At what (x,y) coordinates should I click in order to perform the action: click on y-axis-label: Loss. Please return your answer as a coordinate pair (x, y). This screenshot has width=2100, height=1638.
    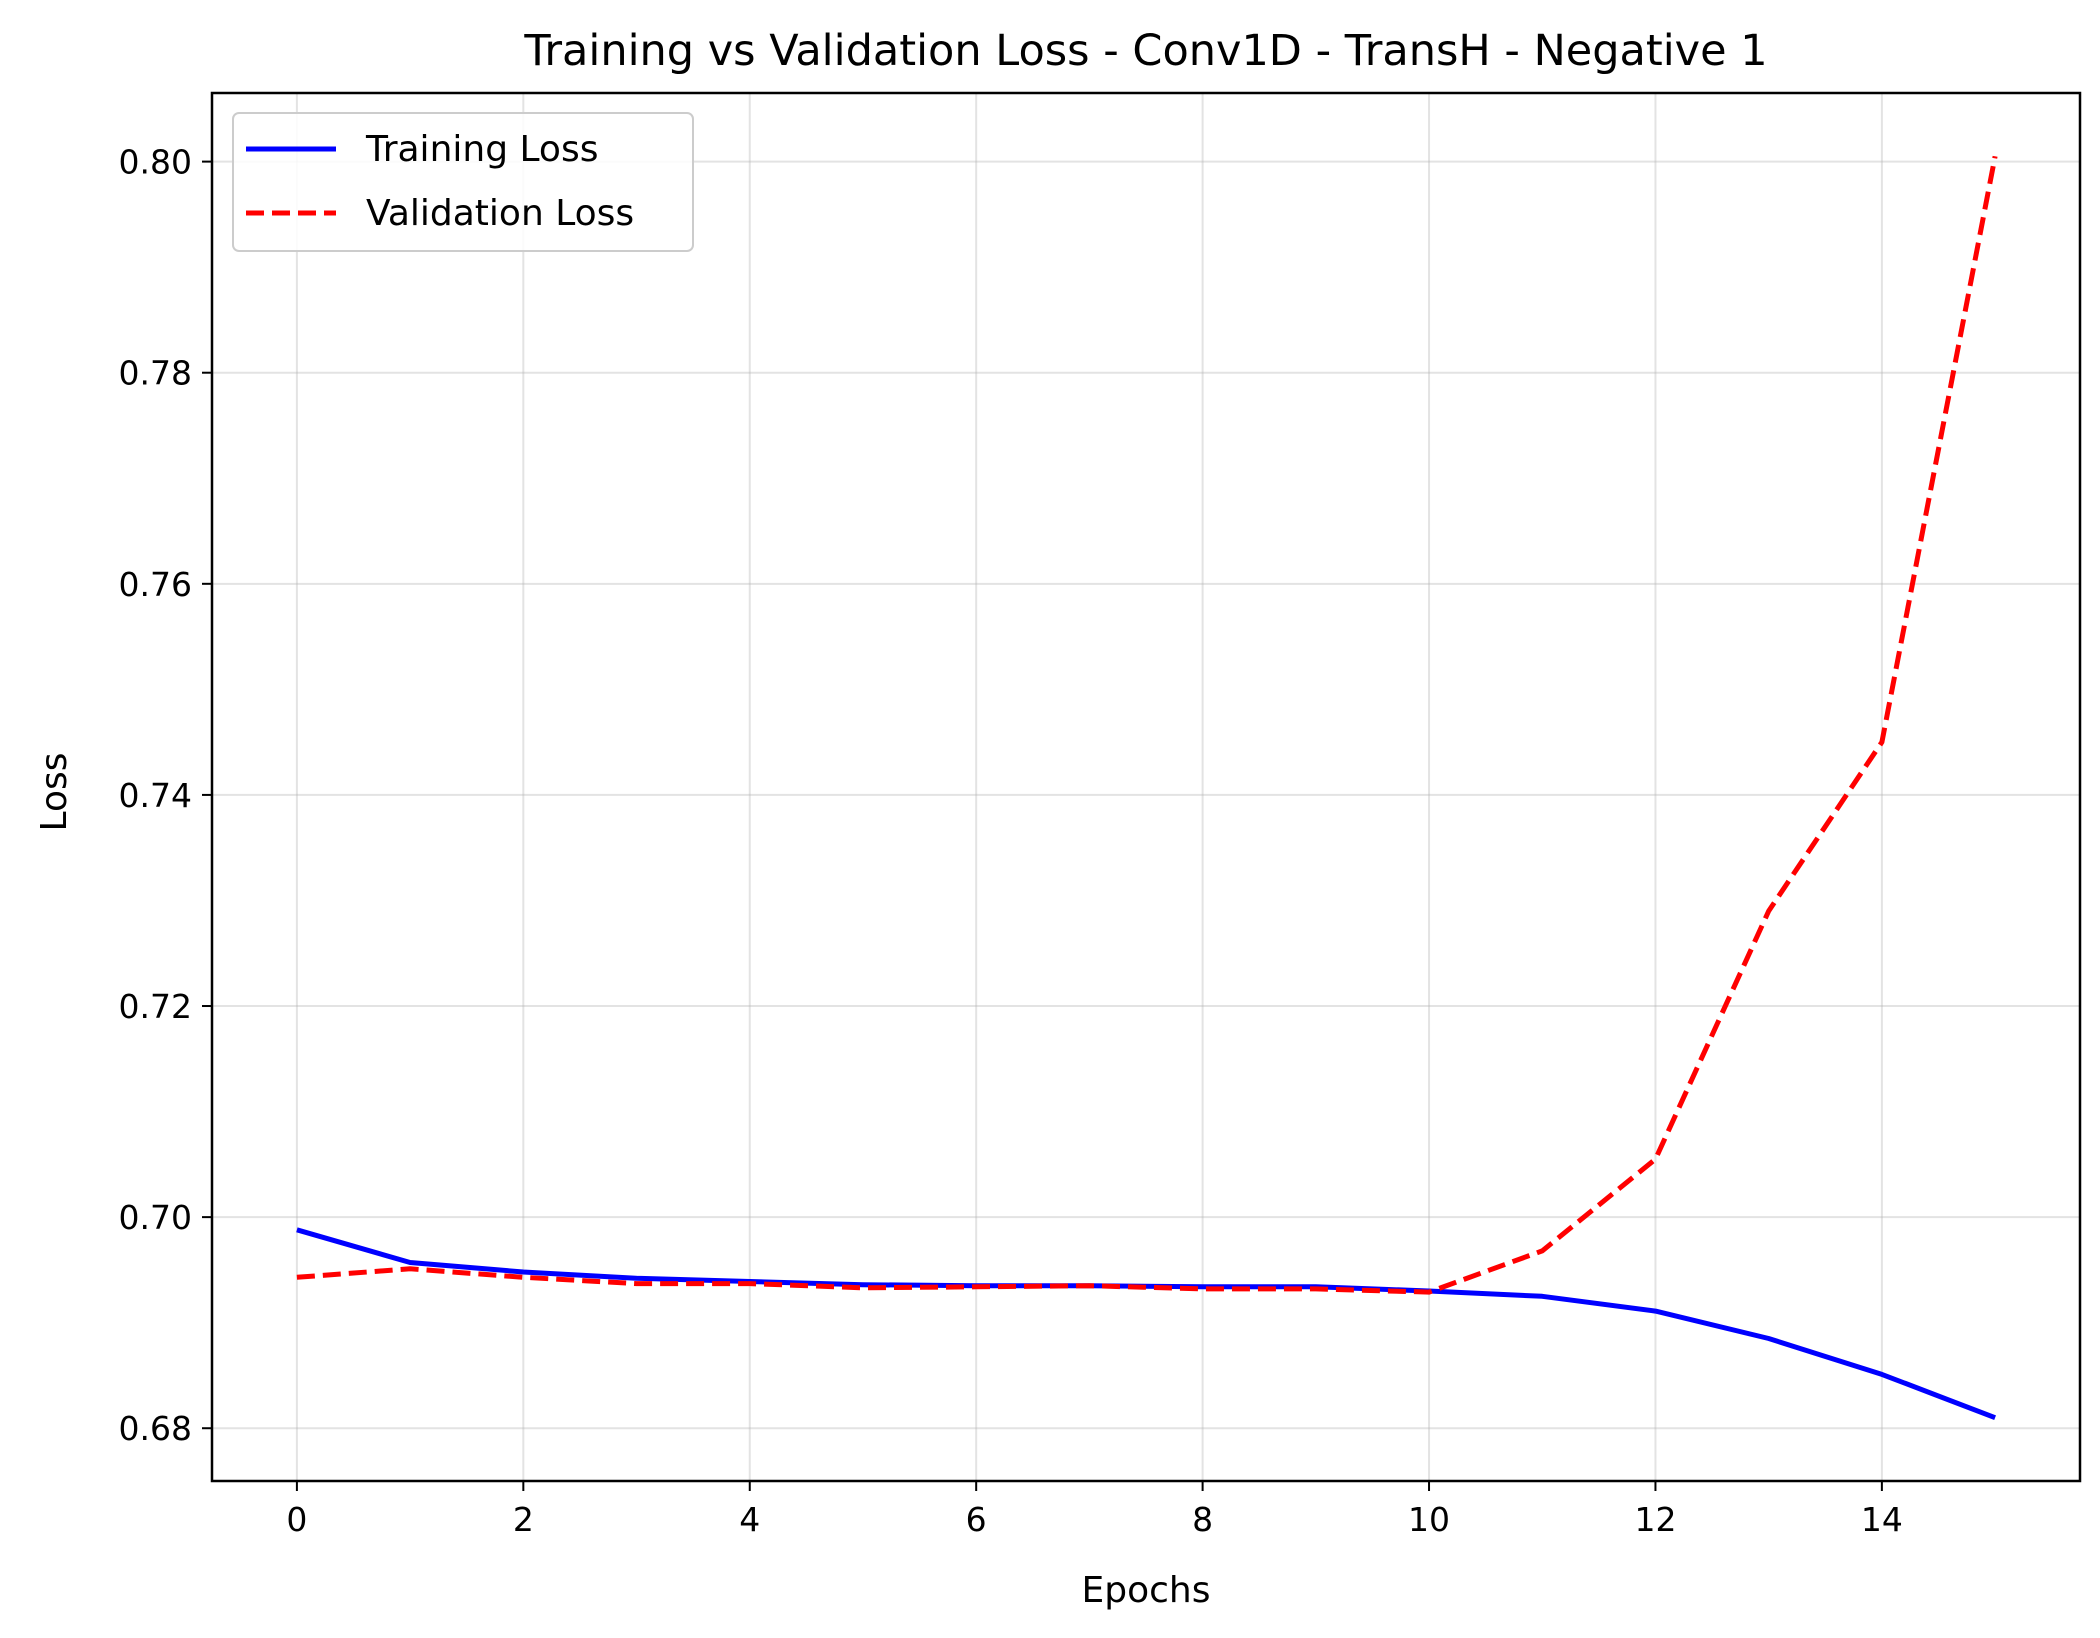
    Looking at the image, I should click on (54, 792).